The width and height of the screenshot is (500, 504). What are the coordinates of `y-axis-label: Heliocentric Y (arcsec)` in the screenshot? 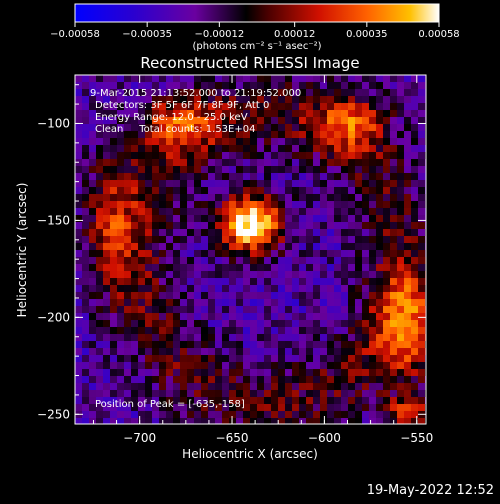 It's located at (22, 250).